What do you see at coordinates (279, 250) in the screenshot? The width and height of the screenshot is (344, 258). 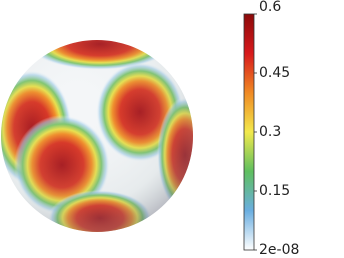 I see `colorbar-tick-label: 2e-08` at bounding box center [279, 250].